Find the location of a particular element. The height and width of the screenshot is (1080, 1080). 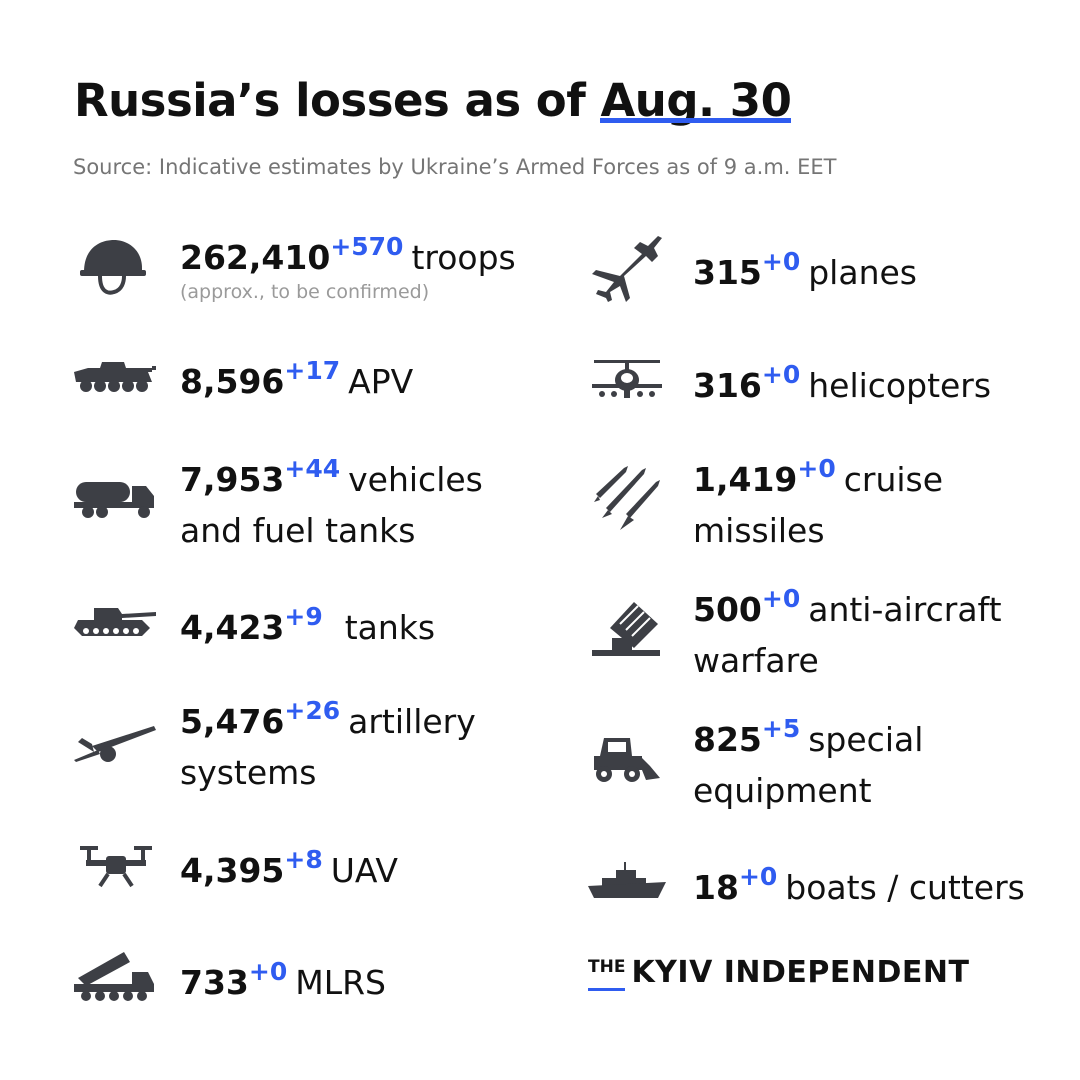

stat-text: 7,953+44 vehicles and fuel tanks is located at coordinates (331, 504).